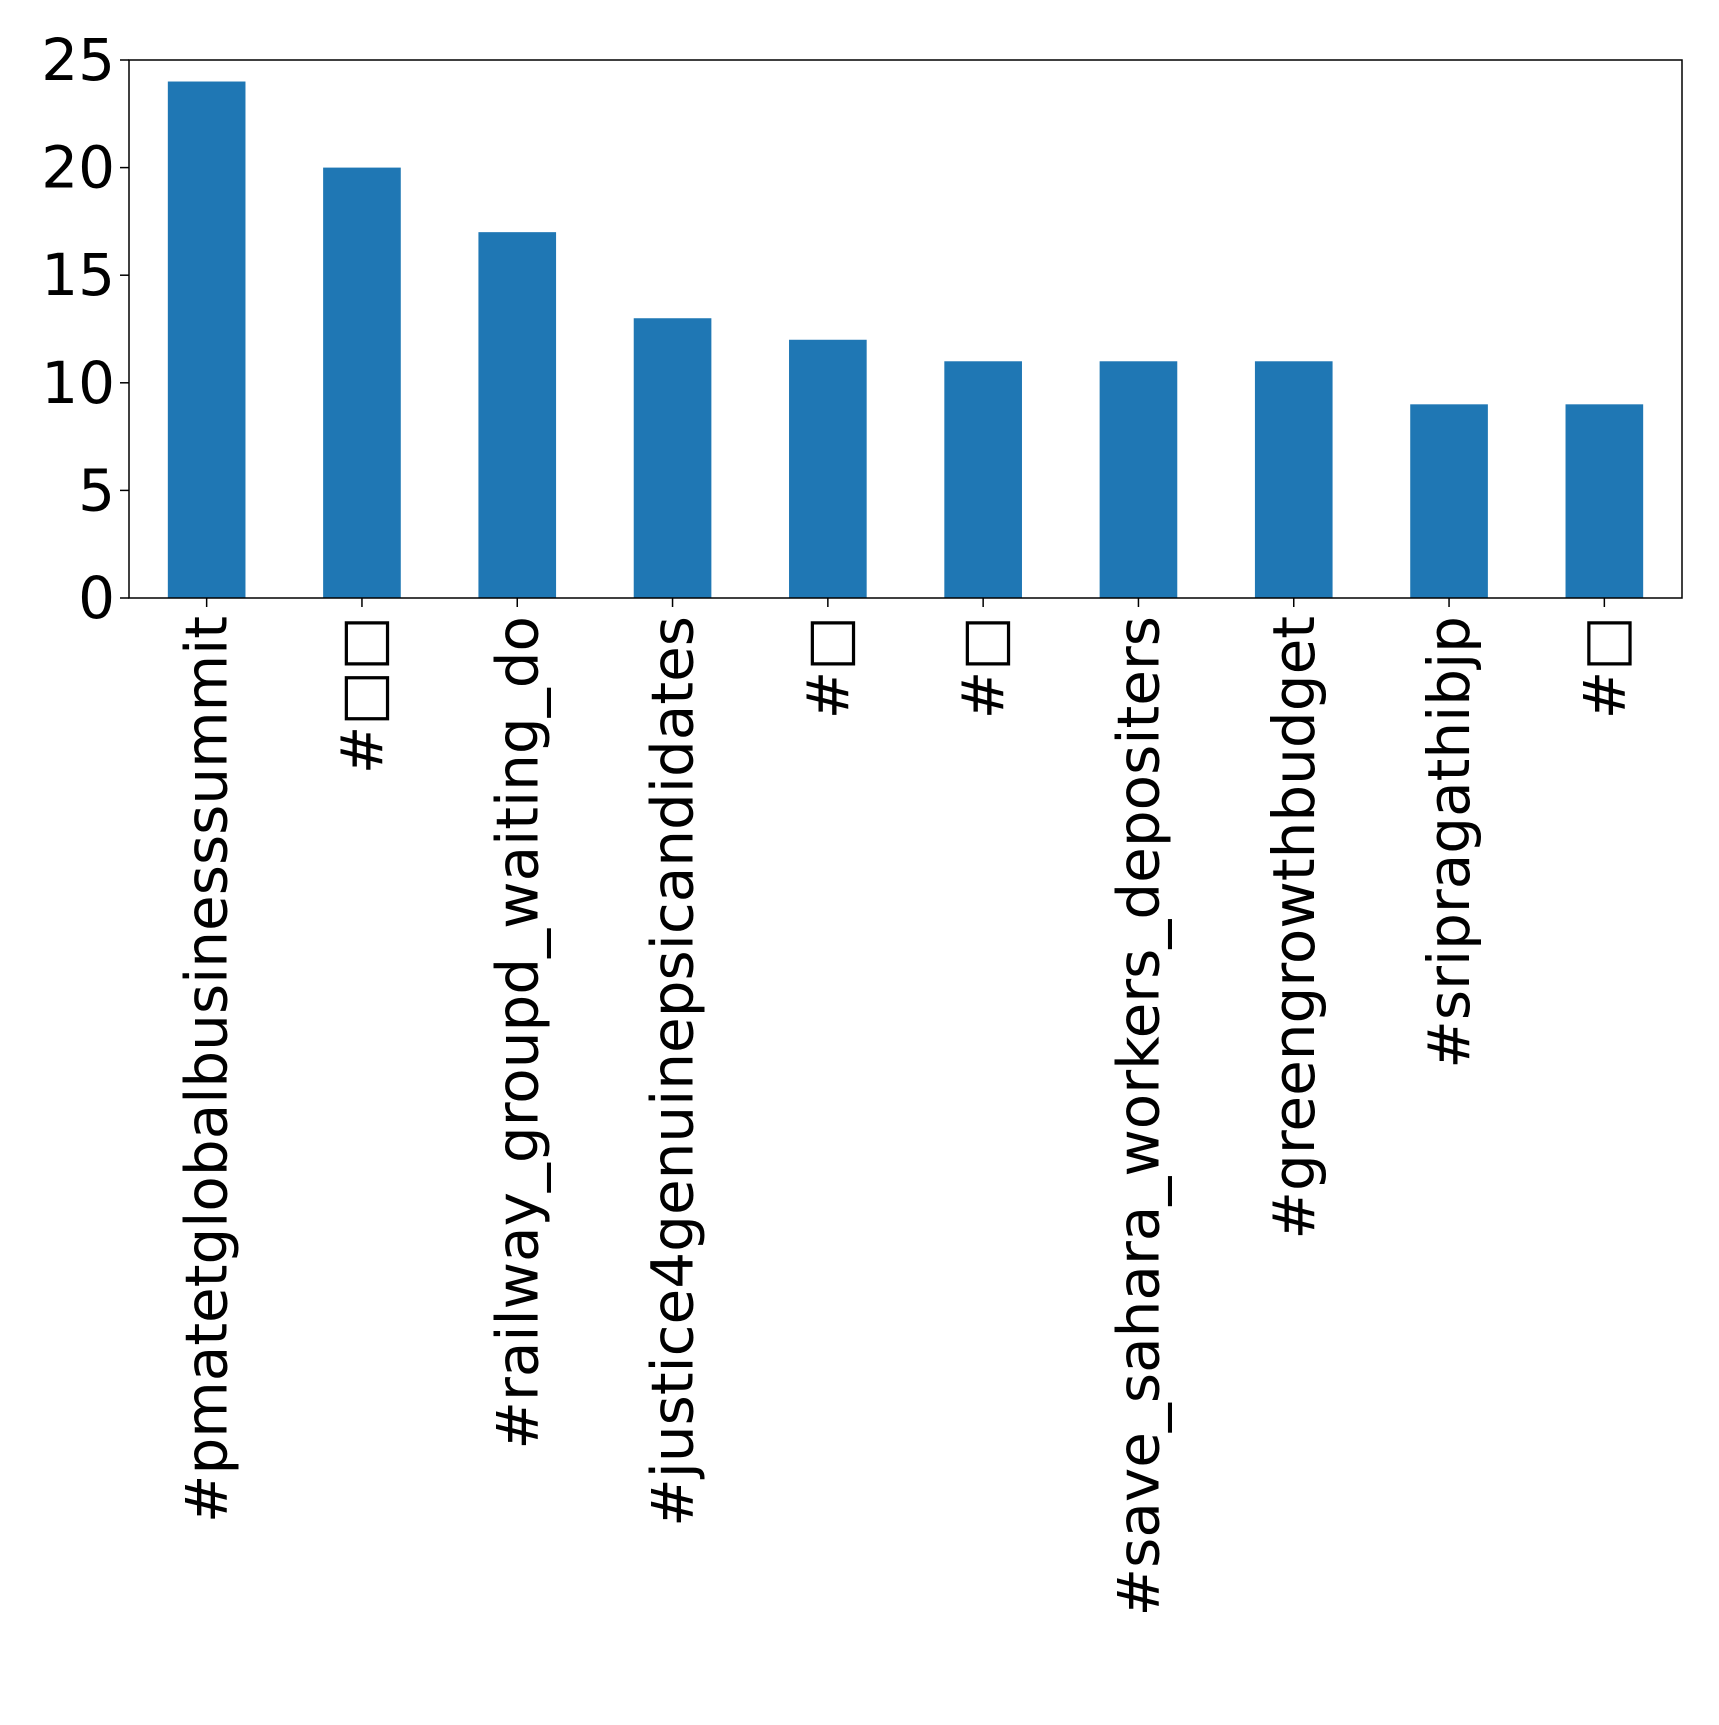  Describe the element at coordinates (96, 598) in the screenshot. I see `y-tick-label: 0` at that location.